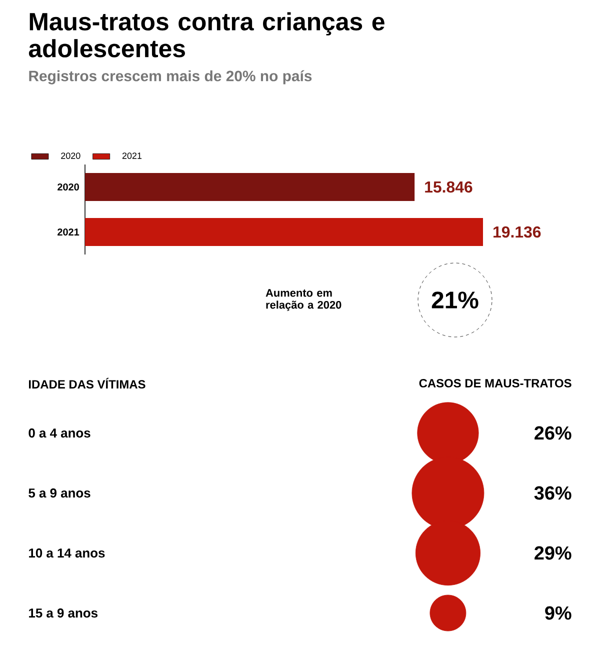 The image size is (590, 650). Describe the element at coordinates (455, 300) in the screenshot. I see `text: 21%` at that location.